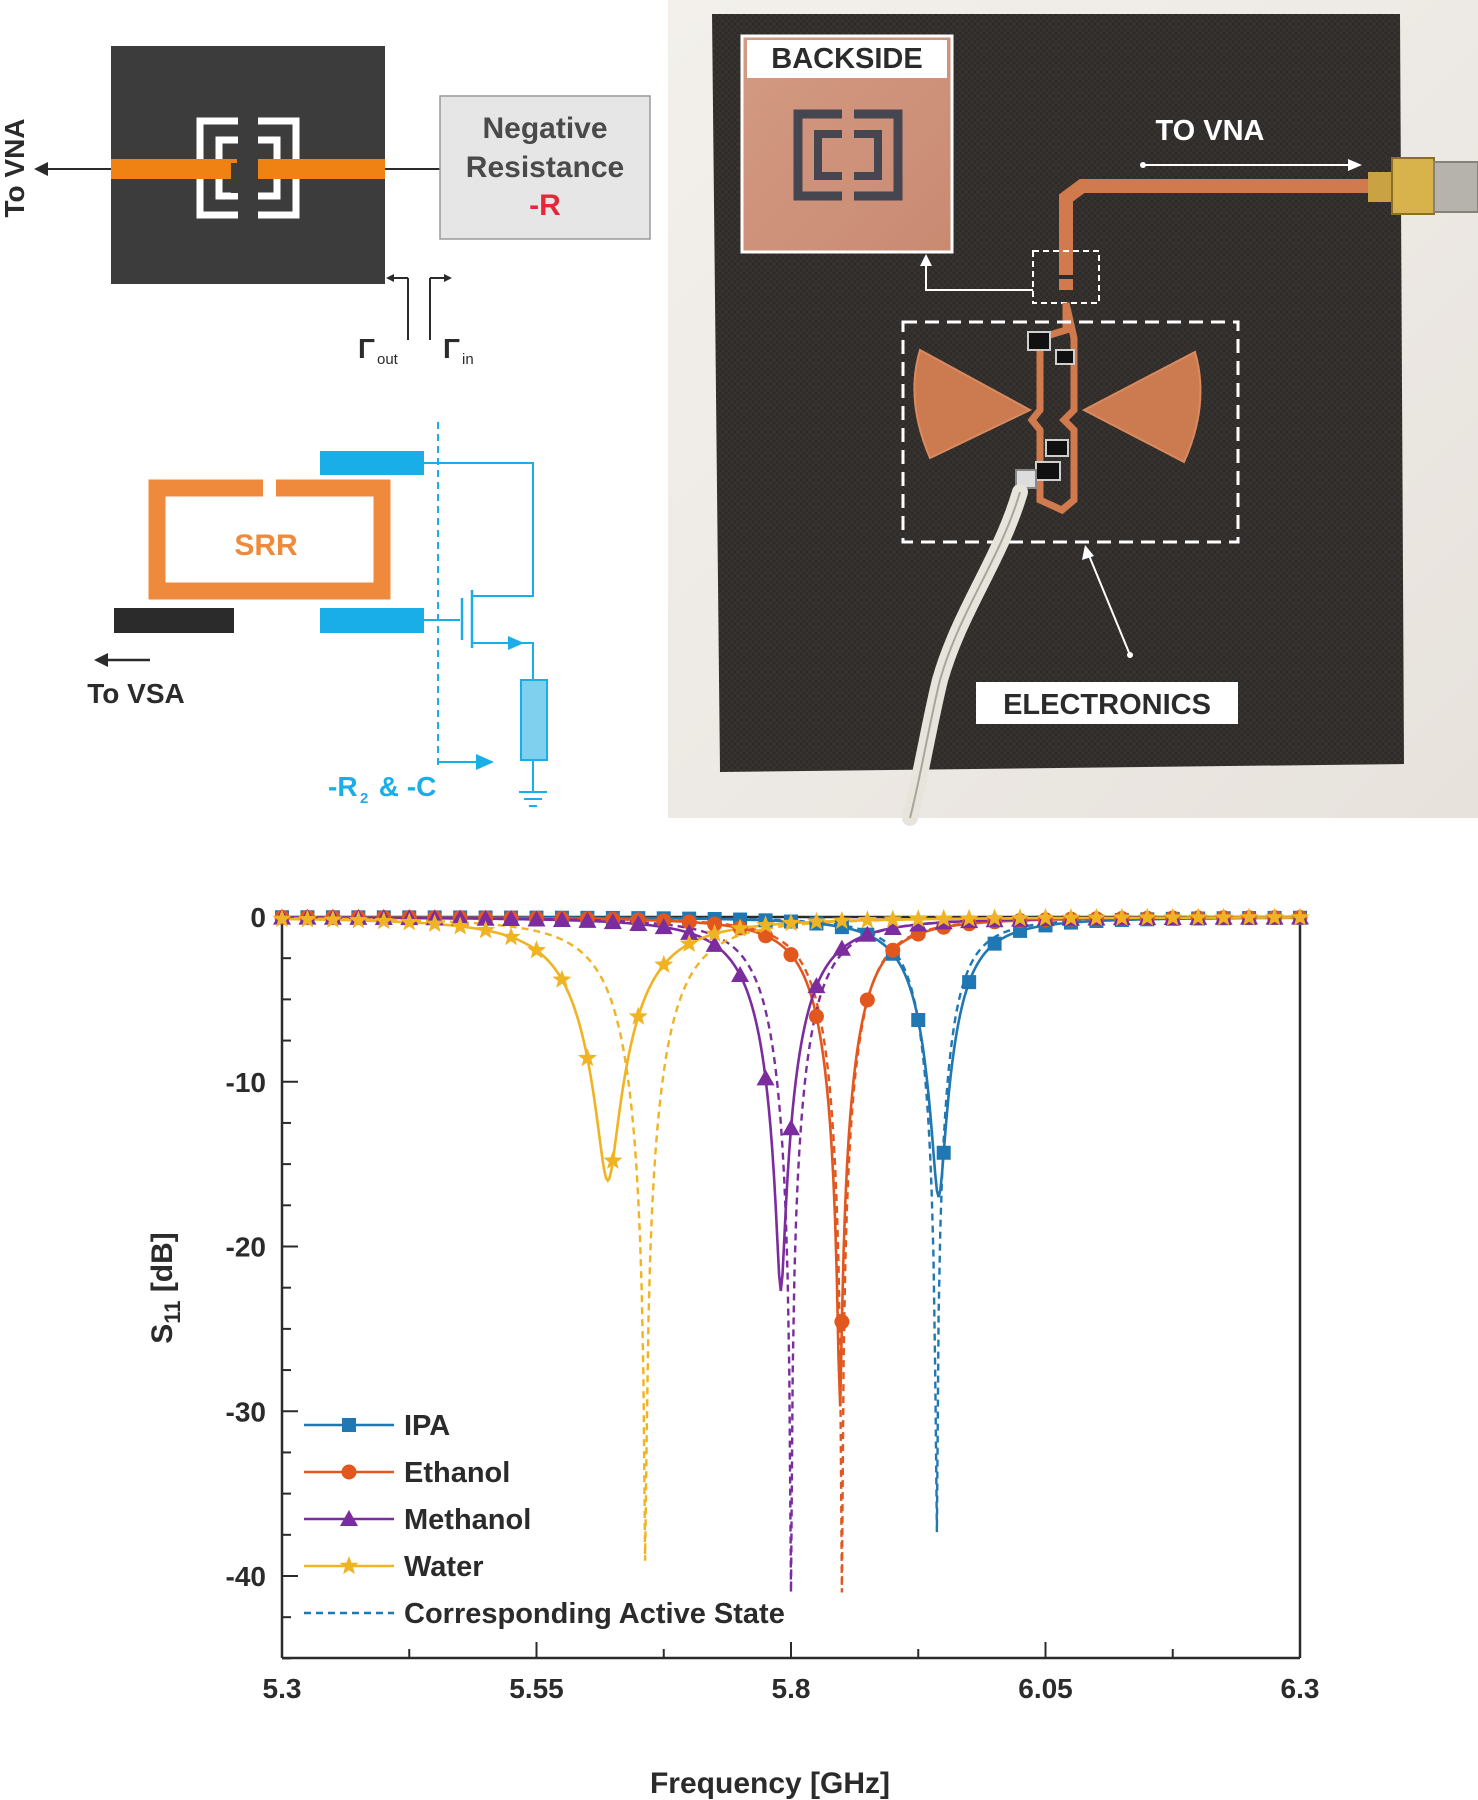 The height and width of the screenshot is (1800, 1478). I want to click on bowtie-stub-left, so click(973, 404).